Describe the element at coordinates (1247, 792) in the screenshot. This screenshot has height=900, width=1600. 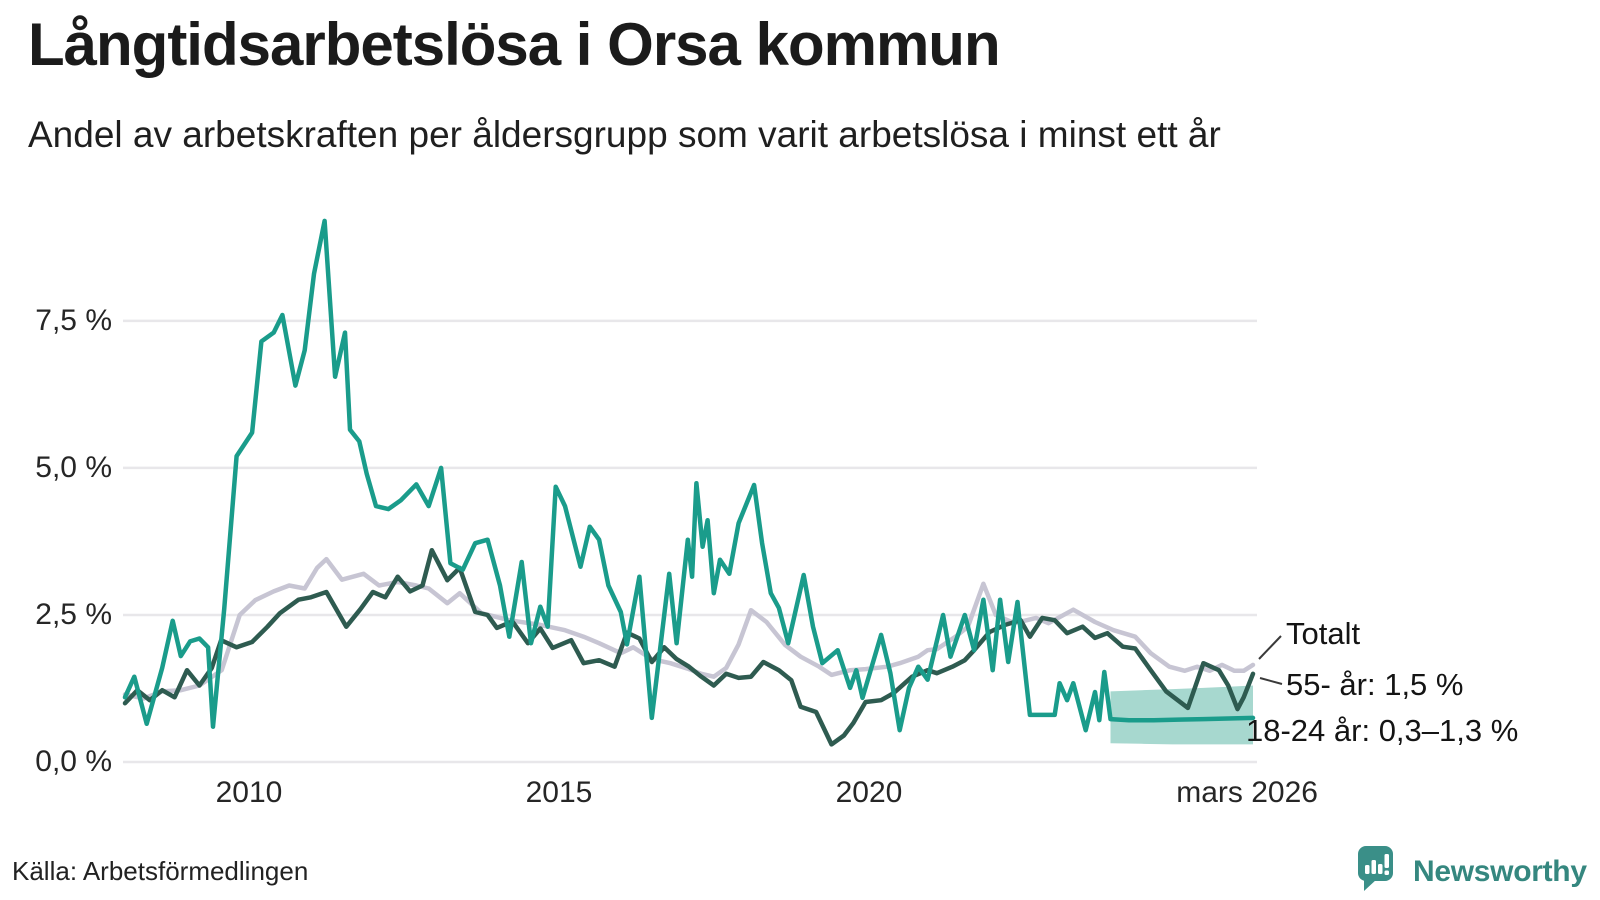
I see `x-axis-tick-mars-2026: mars 2026` at that location.